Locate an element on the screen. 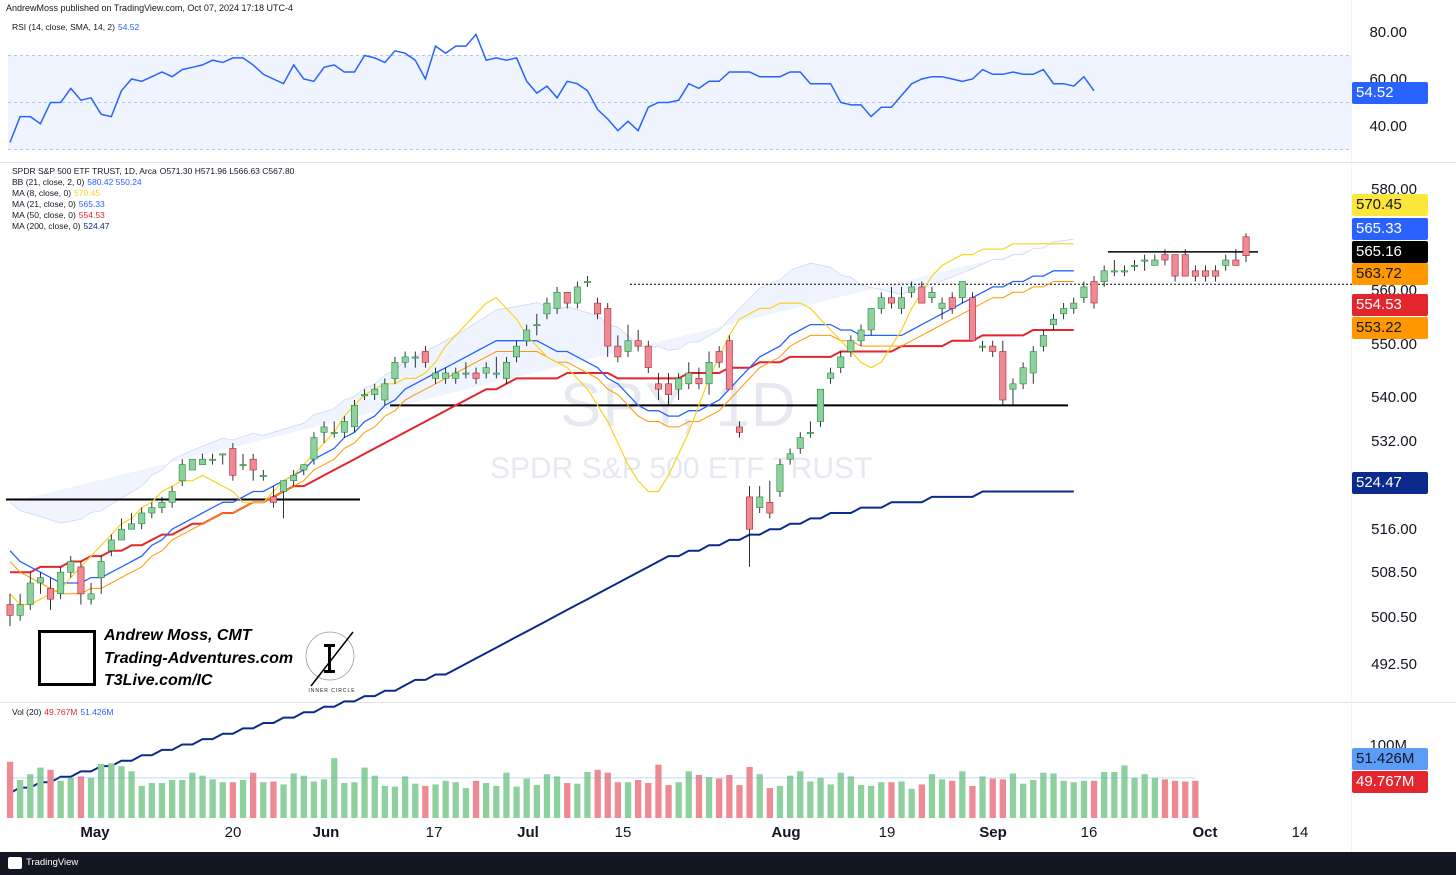 This screenshot has height=875, width=1456. rsi-line is located at coordinates (552, 87).